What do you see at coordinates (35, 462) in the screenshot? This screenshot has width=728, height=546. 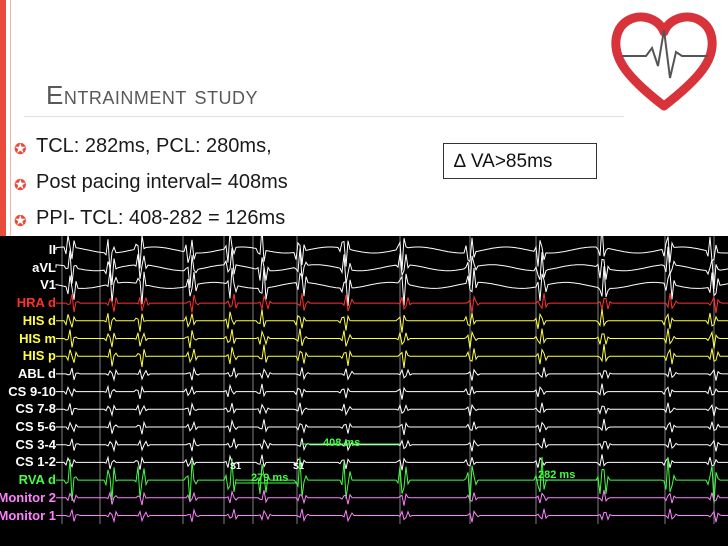 I see `channel-label: CS 1-2` at bounding box center [35, 462].